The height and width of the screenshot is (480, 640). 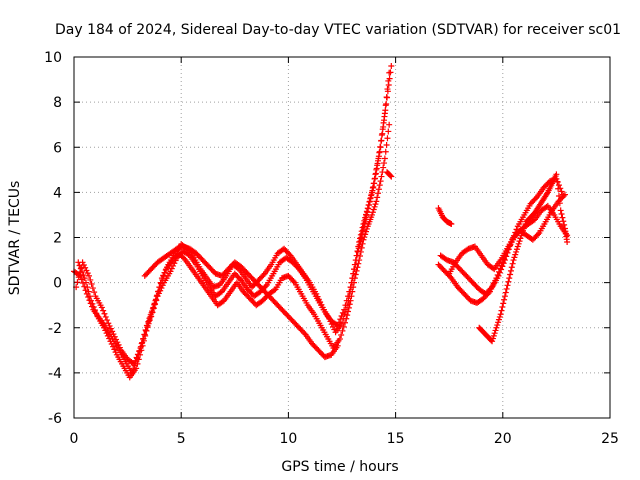 I want to click on y-tick-label: 4, so click(x=57, y=193).